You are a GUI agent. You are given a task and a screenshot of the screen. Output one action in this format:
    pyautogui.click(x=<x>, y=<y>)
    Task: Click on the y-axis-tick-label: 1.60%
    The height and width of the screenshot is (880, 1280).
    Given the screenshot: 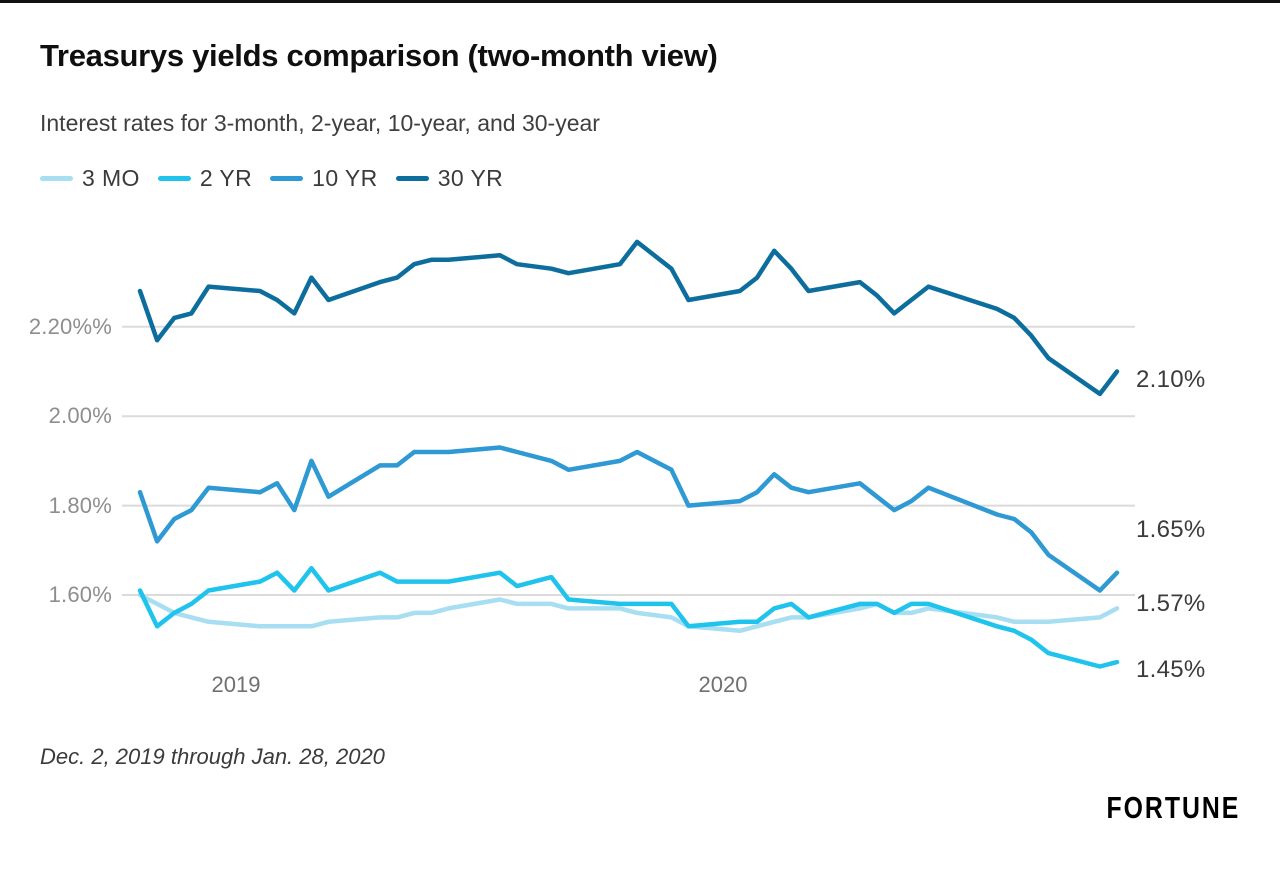 What is the action you would take?
    pyautogui.click(x=80, y=594)
    